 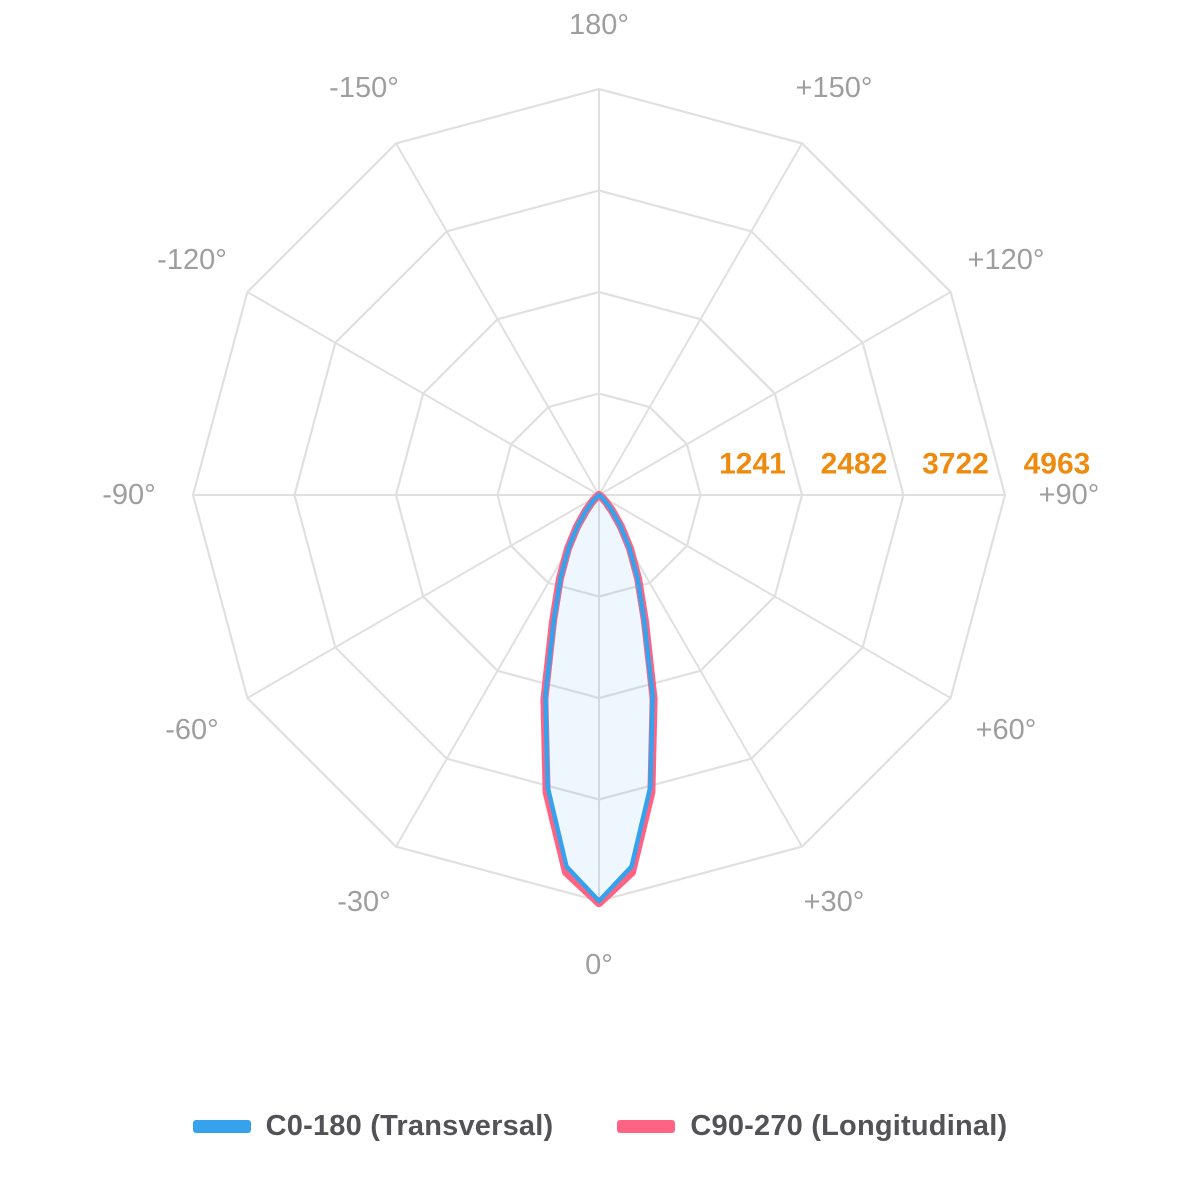 What do you see at coordinates (192, 730) in the screenshot?
I see `angle-label: -60°` at bounding box center [192, 730].